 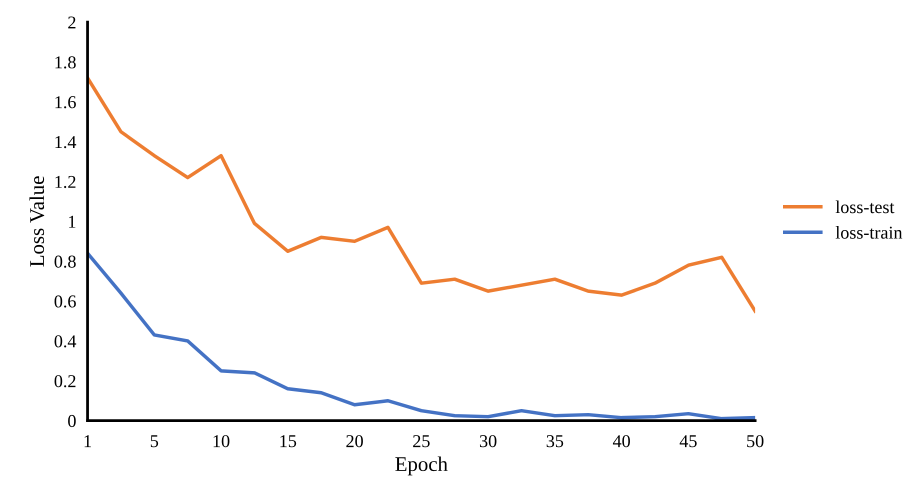 I want to click on x-tick-label: 5, so click(x=154, y=441).